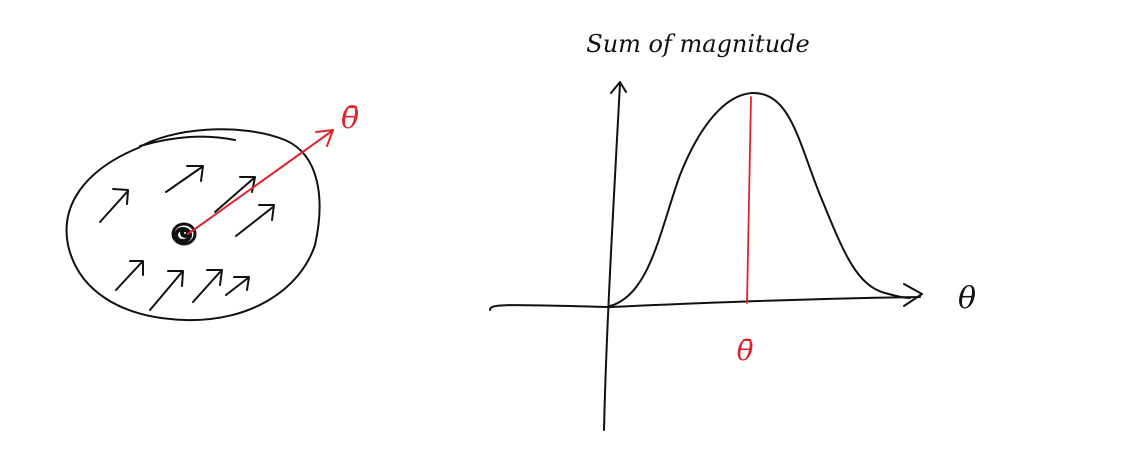 This screenshot has height=472, width=1122. Describe the element at coordinates (967, 298) in the screenshot. I see `x-axis-label: θ` at that location.